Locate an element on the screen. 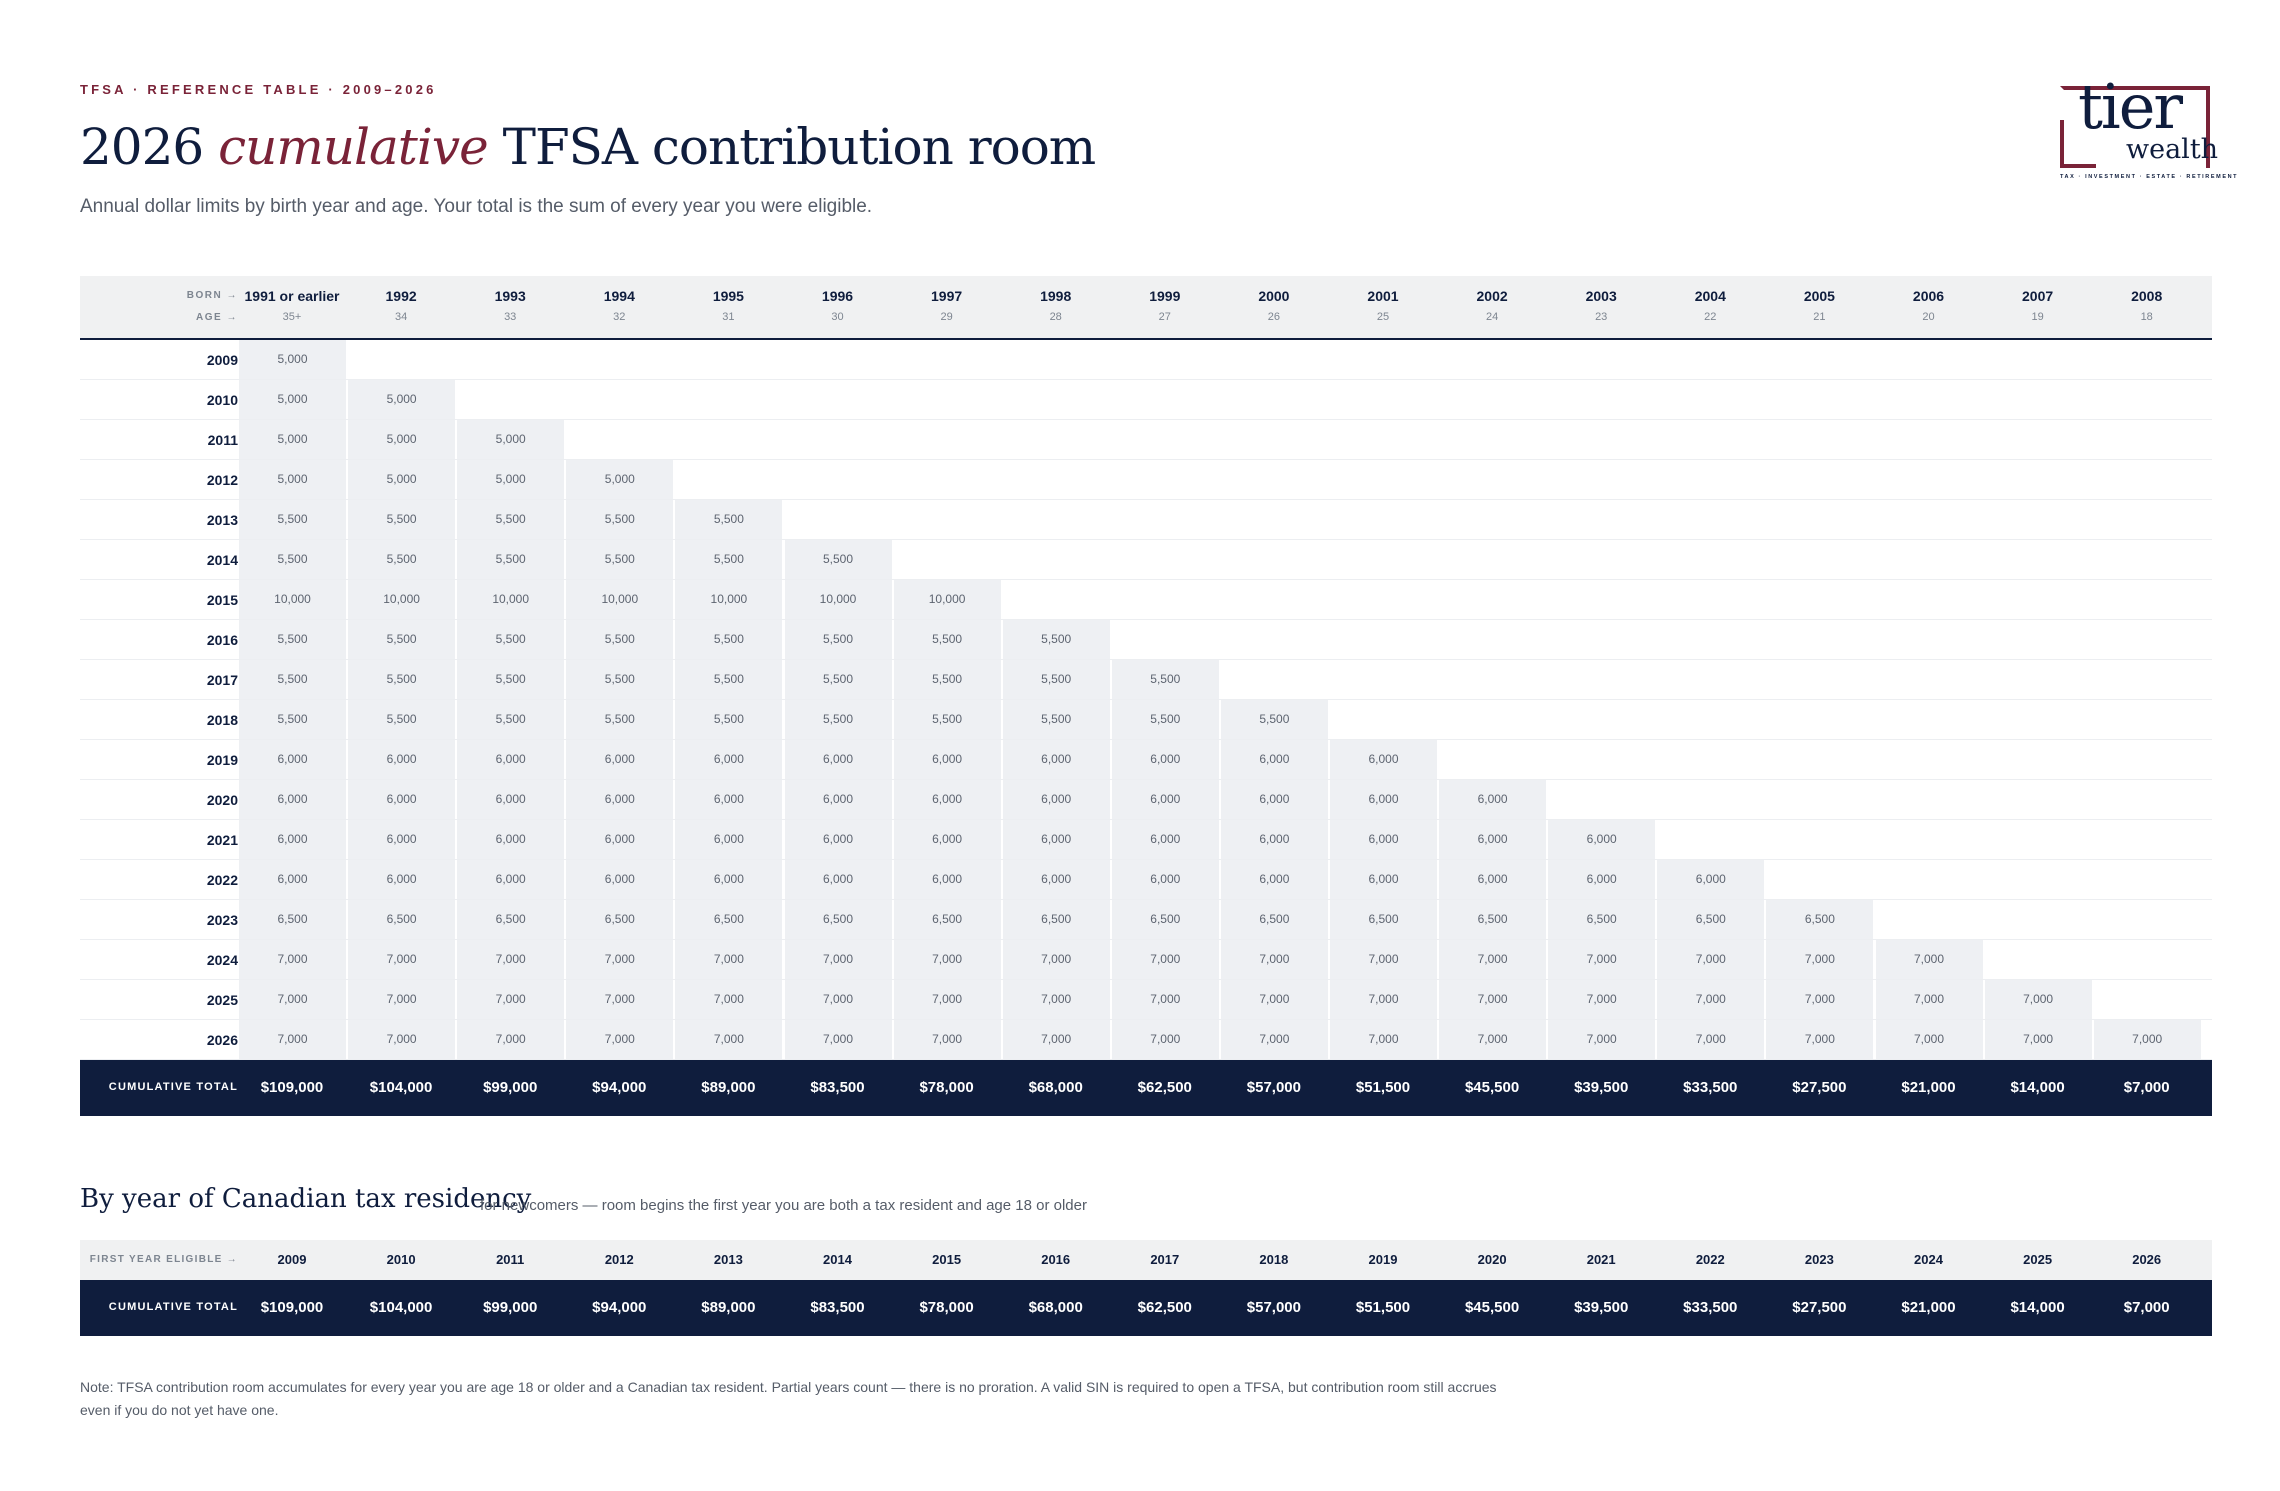  born-year: 1995 is located at coordinates (728, 296).